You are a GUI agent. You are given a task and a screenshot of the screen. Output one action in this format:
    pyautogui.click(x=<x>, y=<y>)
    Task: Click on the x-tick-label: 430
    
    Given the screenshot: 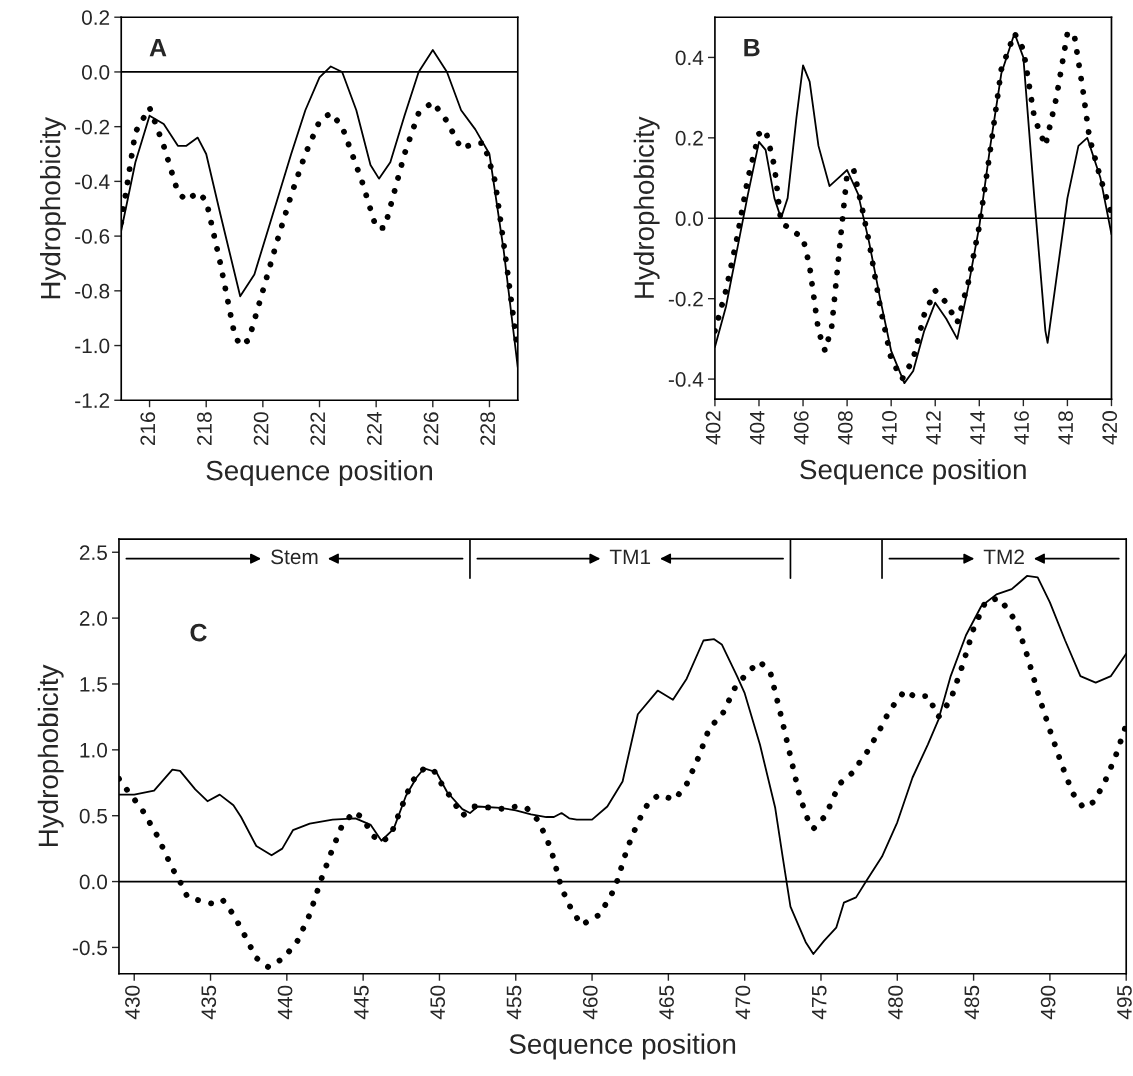 What is the action you would take?
    pyautogui.click(x=132, y=1002)
    